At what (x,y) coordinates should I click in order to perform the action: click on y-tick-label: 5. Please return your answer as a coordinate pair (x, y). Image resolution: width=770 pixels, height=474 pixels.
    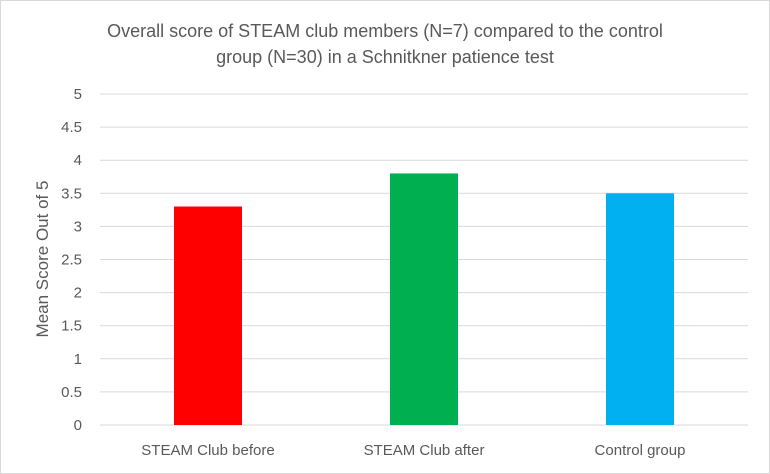
    Looking at the image, I should click on (78, 94).